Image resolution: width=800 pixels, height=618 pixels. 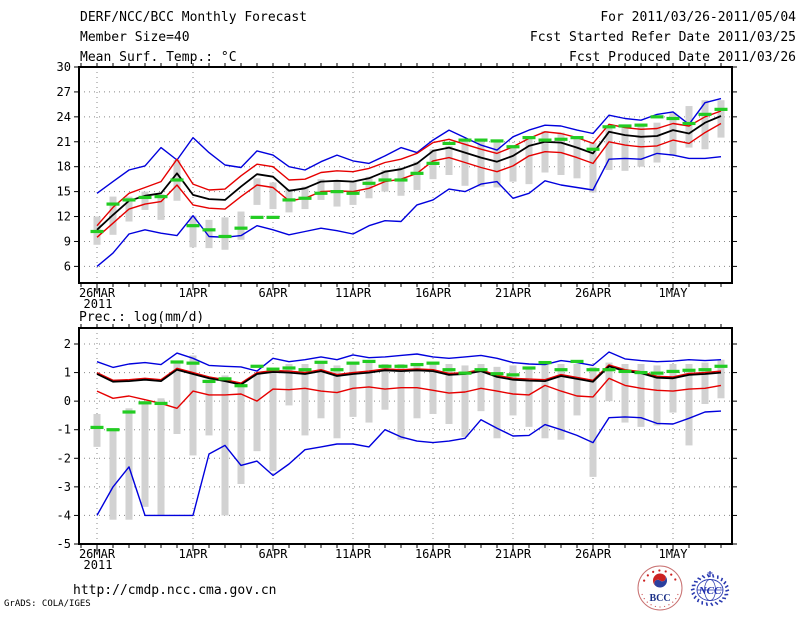 I want to click on ncc-logo: NCC, so click(x=710, y=589).